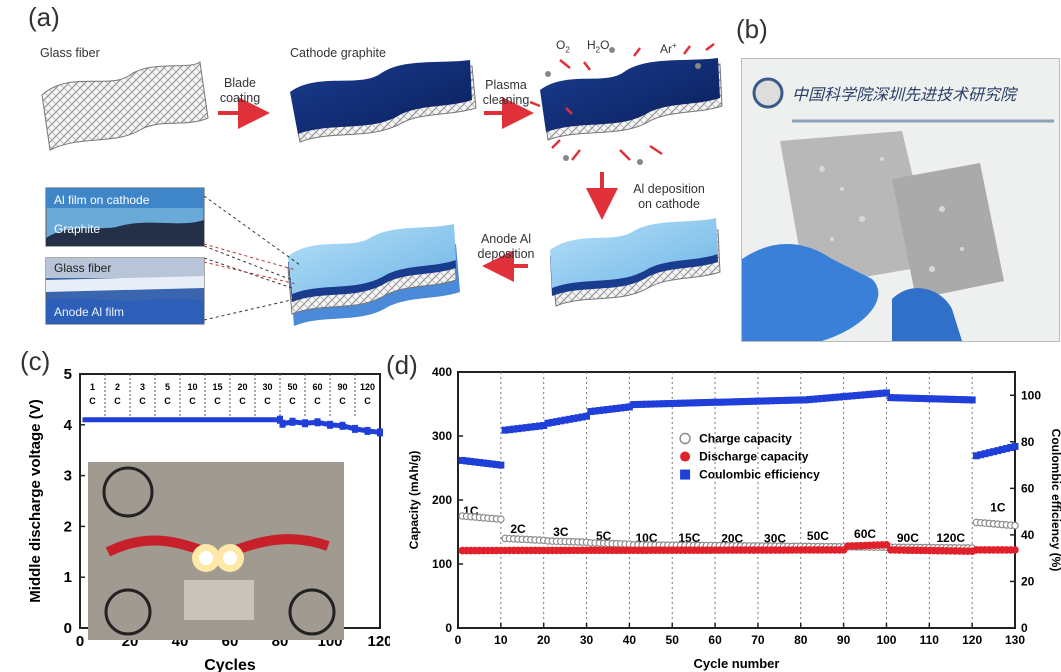 This screenshot has width=1061, height=672. What do you see at coordinates (752, 29) in the screenshot?
I see `panel-label-b: (b)` at bounding box center [752, 29].